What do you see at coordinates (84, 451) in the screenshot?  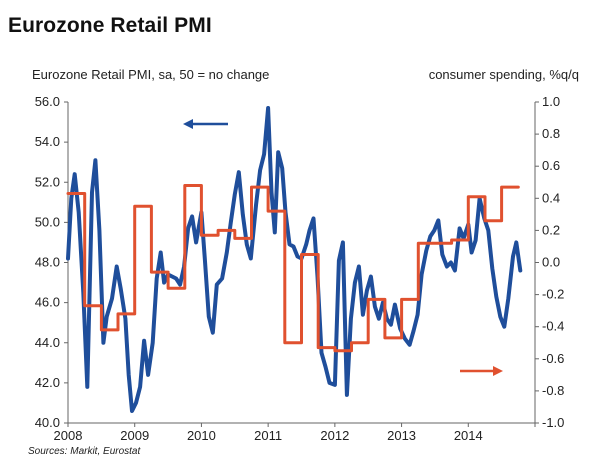 I see `source-note: Sources: Markit, Eurostat` at bounding box center [84, 451].